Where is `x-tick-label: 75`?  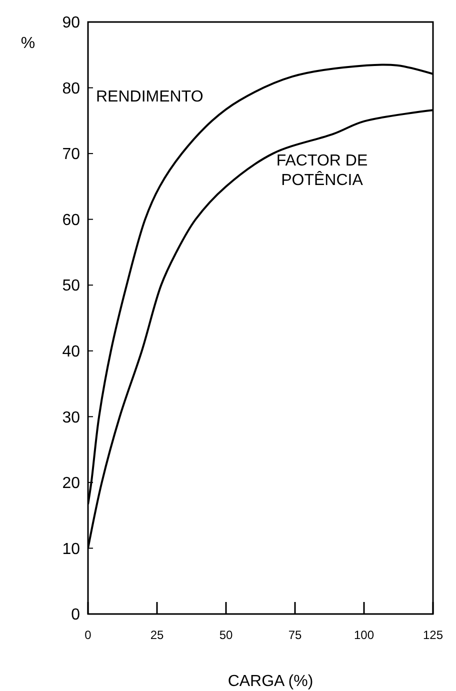 x-tick-label: 75 is located at coordinates (295, 635).